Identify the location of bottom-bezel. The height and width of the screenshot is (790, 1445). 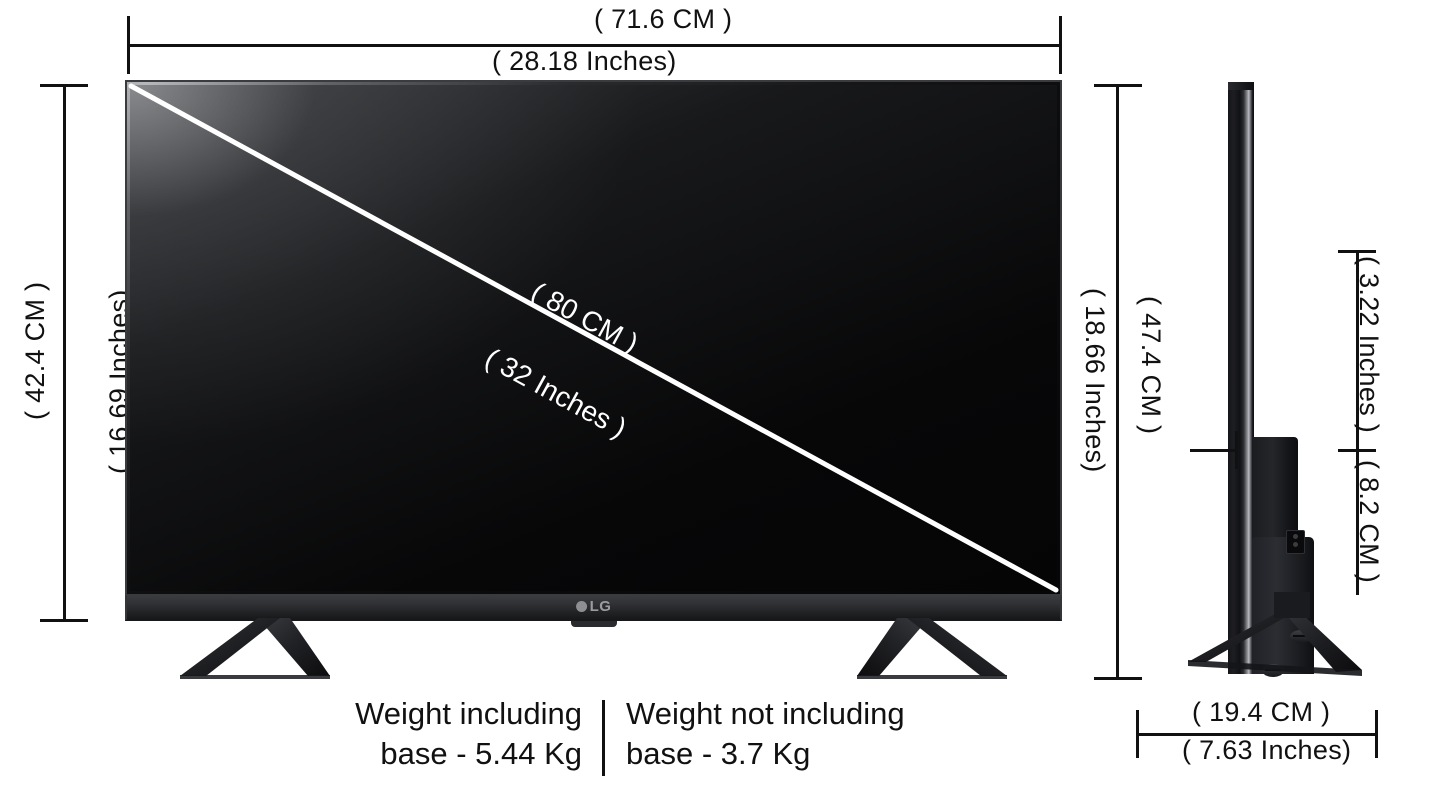
(593, 608).